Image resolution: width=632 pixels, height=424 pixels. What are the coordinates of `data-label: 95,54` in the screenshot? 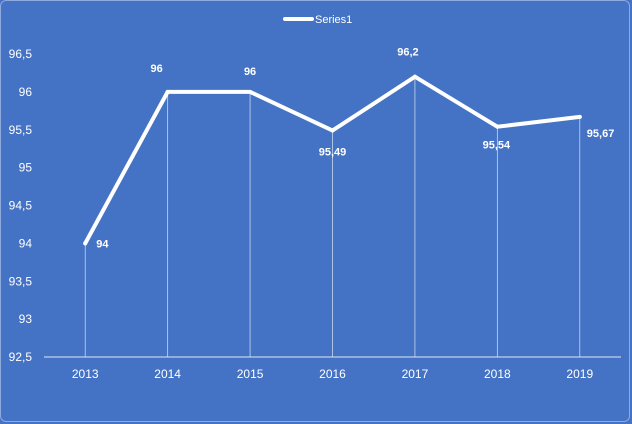 It's located at (497, 146).